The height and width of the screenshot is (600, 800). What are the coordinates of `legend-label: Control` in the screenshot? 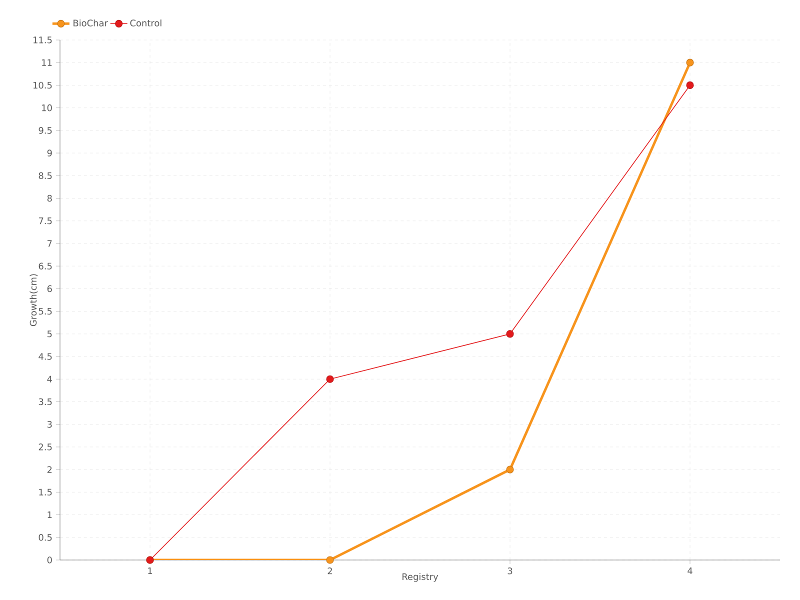 It's located at (146, 23).